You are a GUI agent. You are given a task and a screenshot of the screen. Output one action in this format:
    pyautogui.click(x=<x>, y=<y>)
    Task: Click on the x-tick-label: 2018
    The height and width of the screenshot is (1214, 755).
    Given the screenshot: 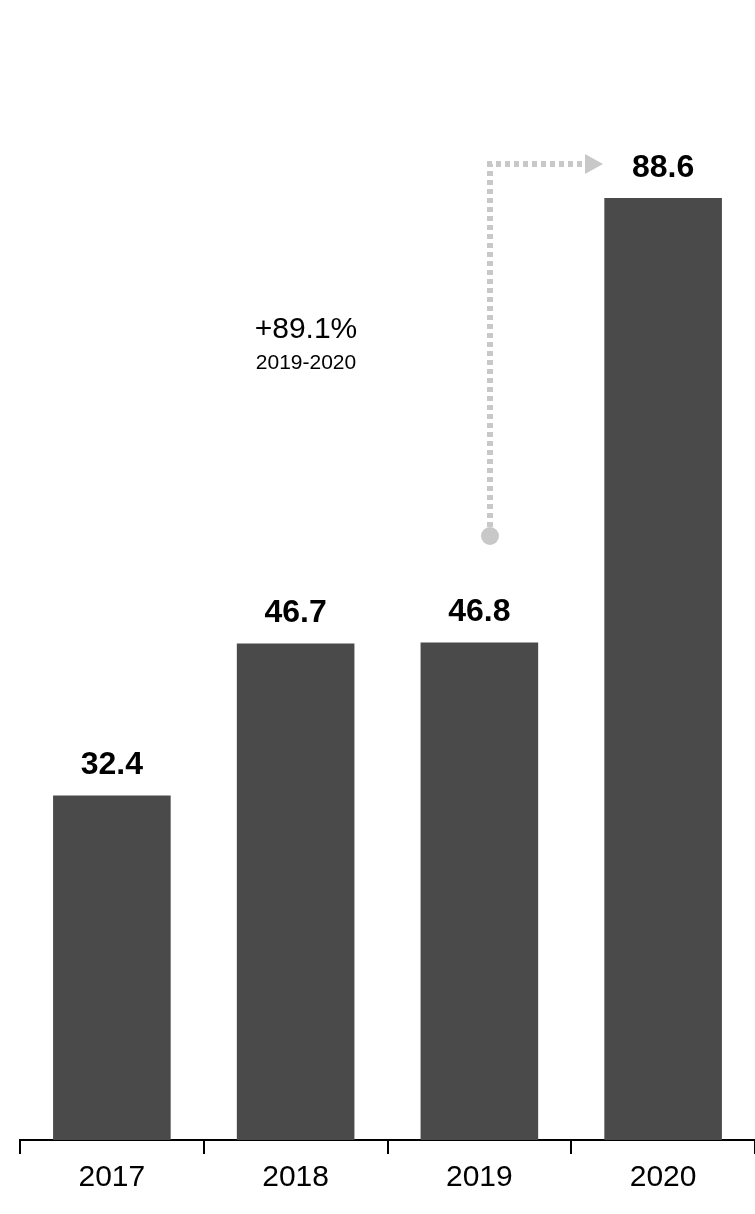 What is the action you would take?
    pyautogui.click(x=295, y=1176)
    